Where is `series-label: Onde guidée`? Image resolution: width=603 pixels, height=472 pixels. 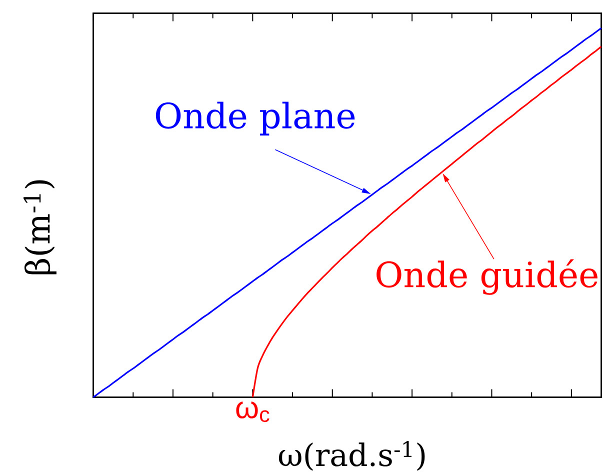 series-label: Onde guidée is located at coordinates (487, 277).